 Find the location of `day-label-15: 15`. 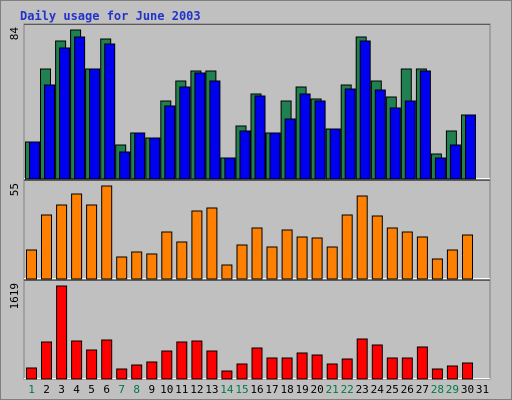

day-label-15: 15 is located at coordinates (241, 389).